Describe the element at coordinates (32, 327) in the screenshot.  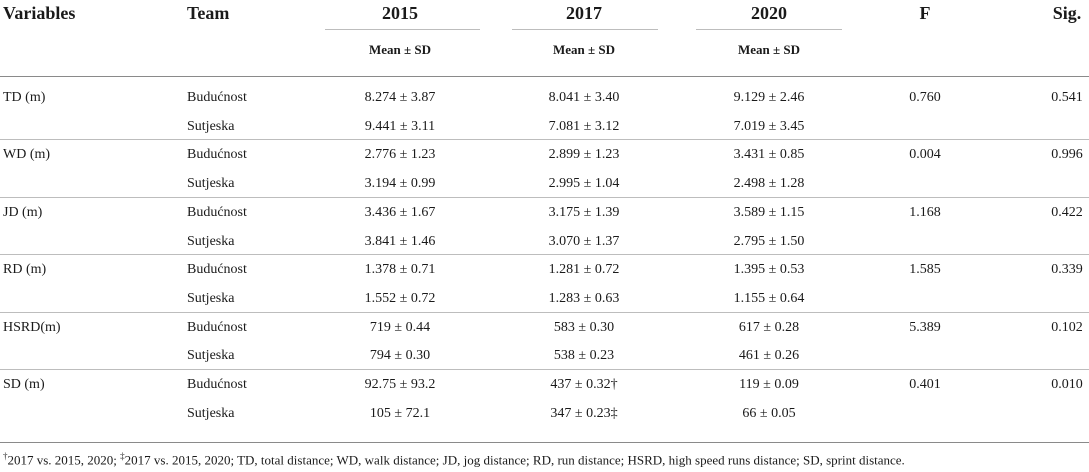
I see `variable-label: HSRD(m)` at that location.